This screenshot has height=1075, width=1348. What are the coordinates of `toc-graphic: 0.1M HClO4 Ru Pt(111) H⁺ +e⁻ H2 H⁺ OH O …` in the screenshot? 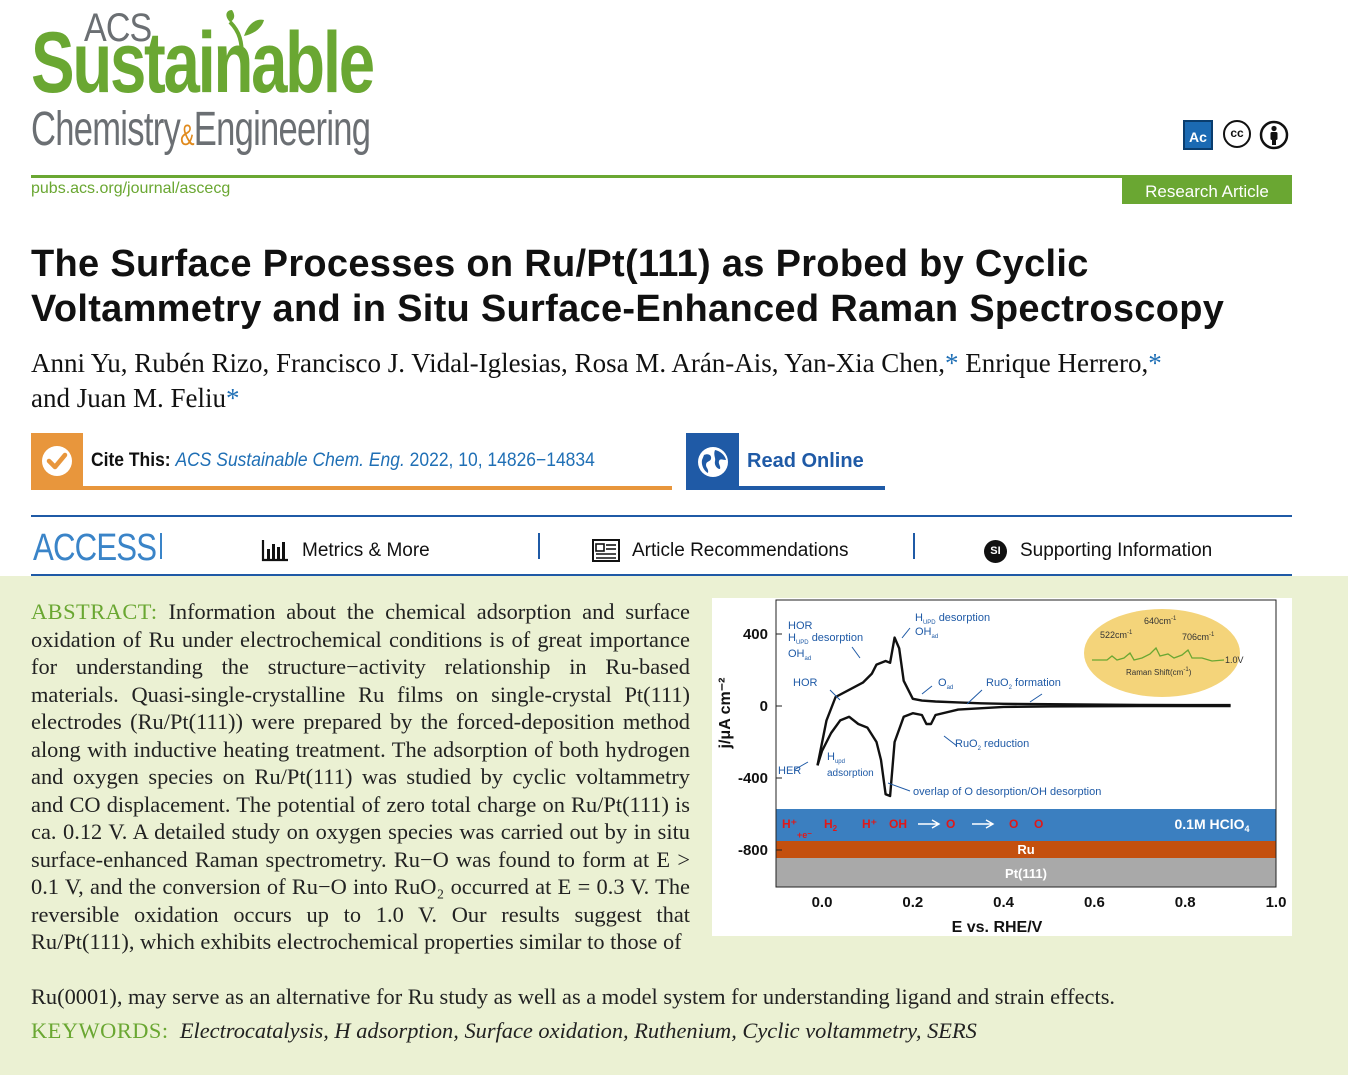 It's located at (1002, 767).